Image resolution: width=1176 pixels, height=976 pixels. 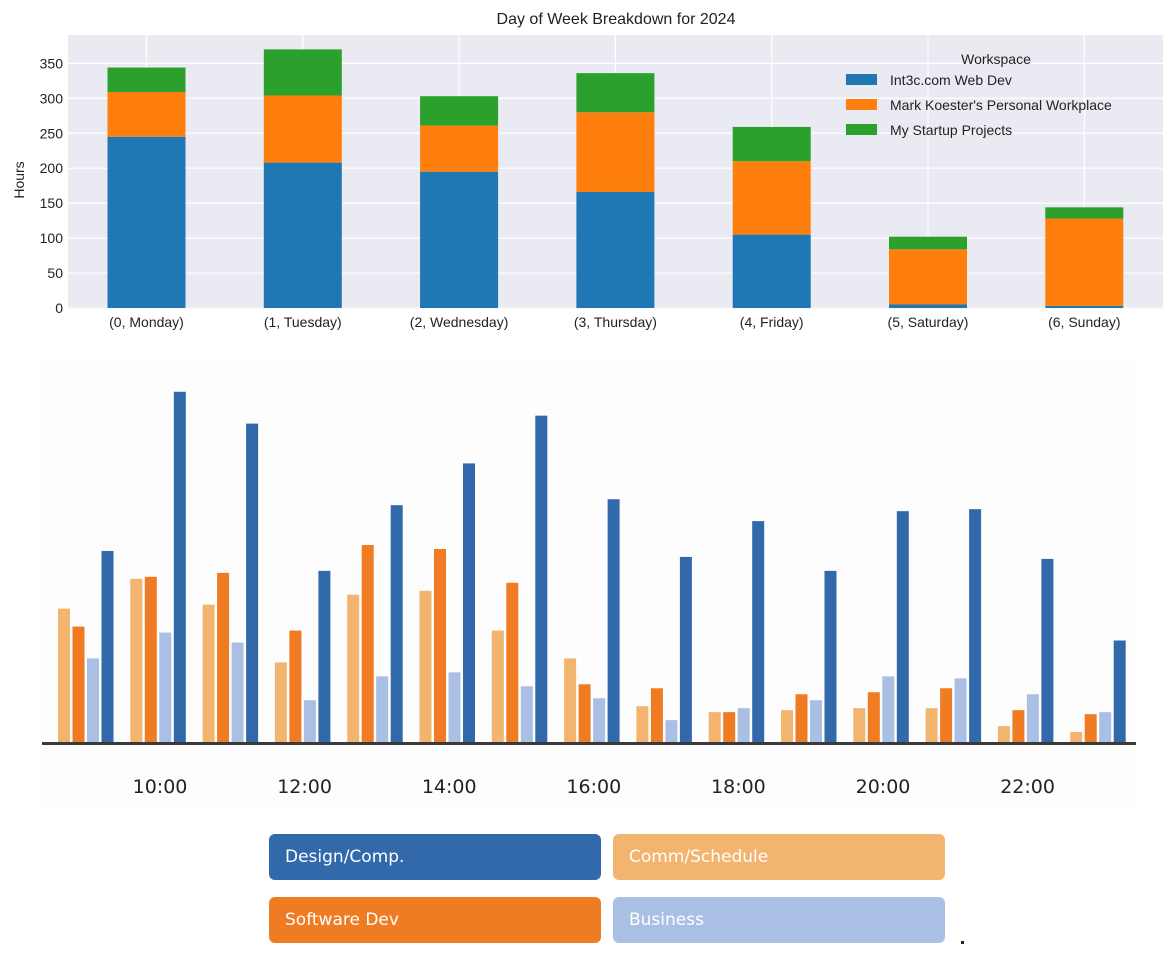 I want to click on bar-22h-comm-schedule, so click(x=1003, y=734).